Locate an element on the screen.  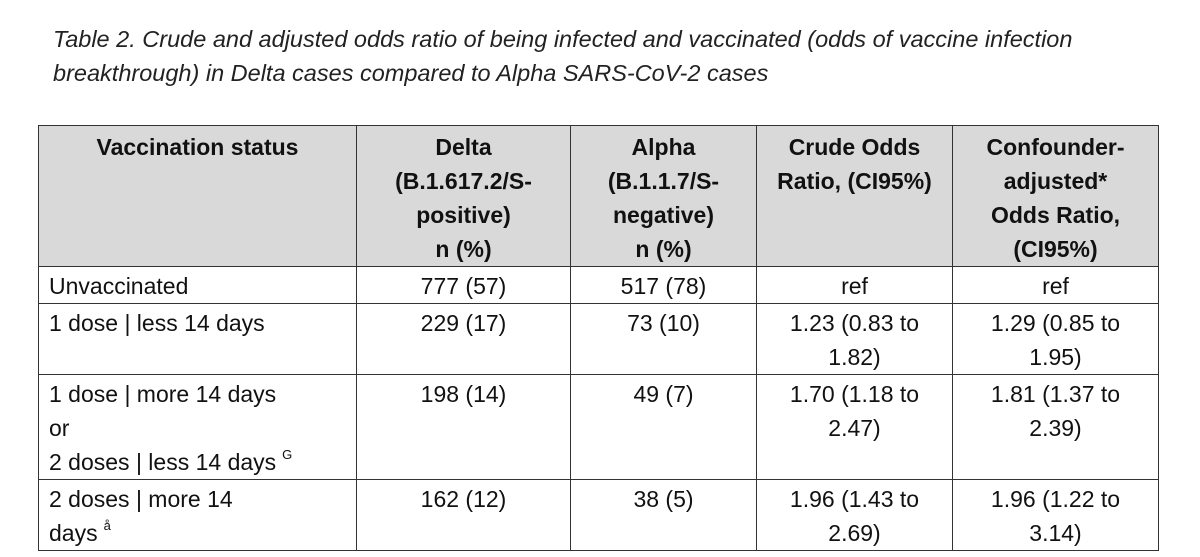
cell-adjusted-odds-ratio: ref is located at coordinates (1055, 285).